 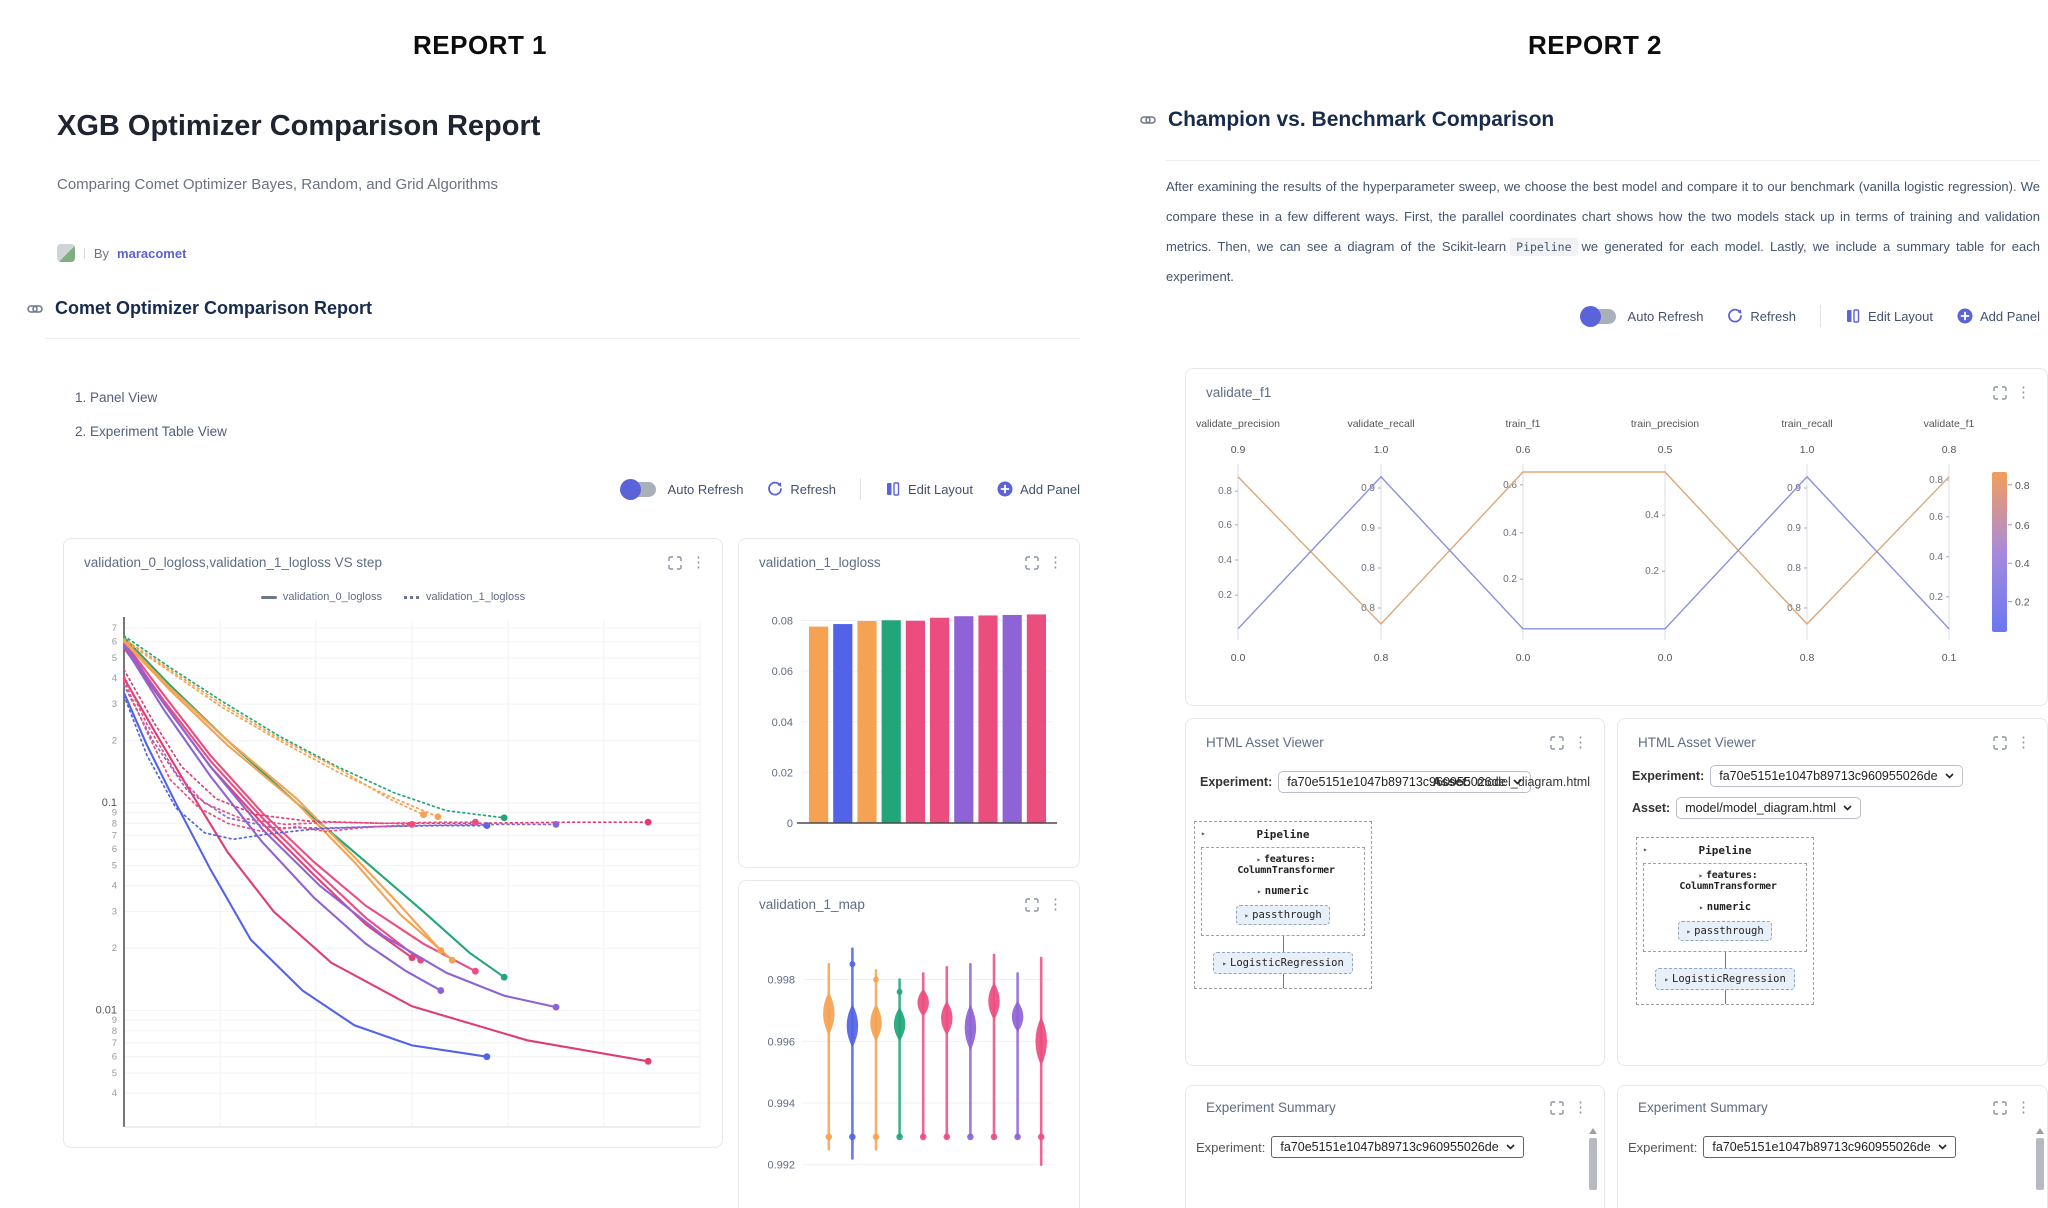 I want to click on svg-text: 5, so click(x=114, y=1073).